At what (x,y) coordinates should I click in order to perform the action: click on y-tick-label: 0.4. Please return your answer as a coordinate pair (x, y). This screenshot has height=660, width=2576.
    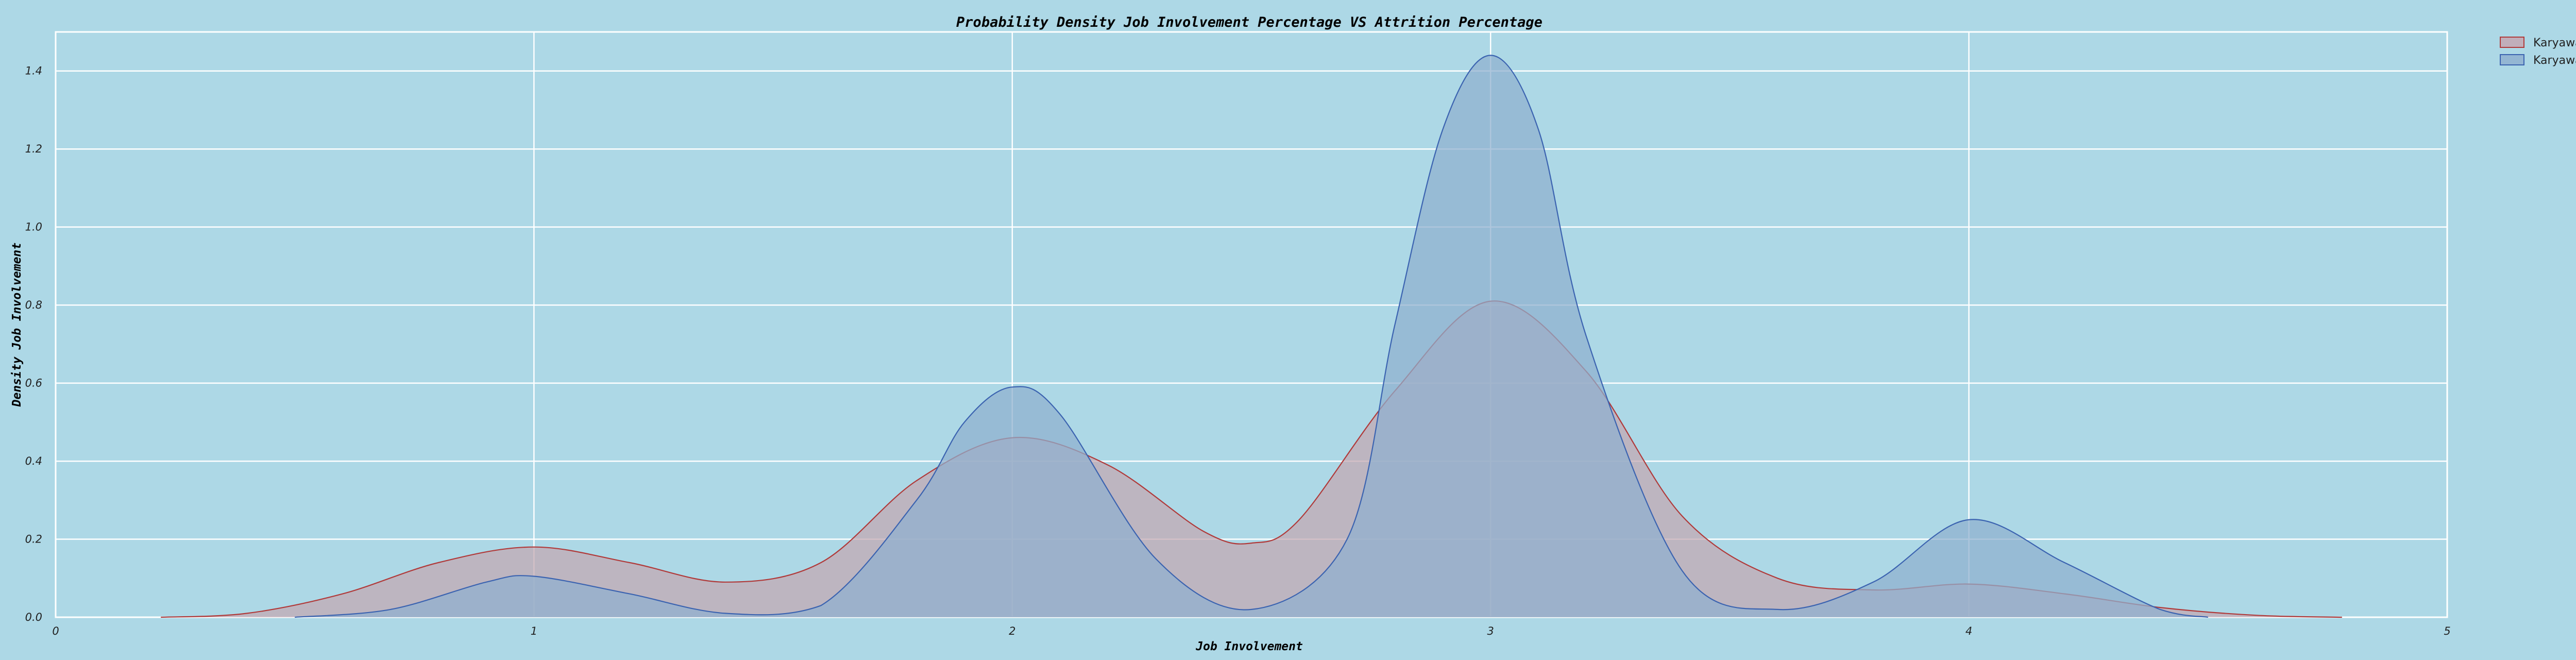
    Looking at the image, I should click on (33, 461).